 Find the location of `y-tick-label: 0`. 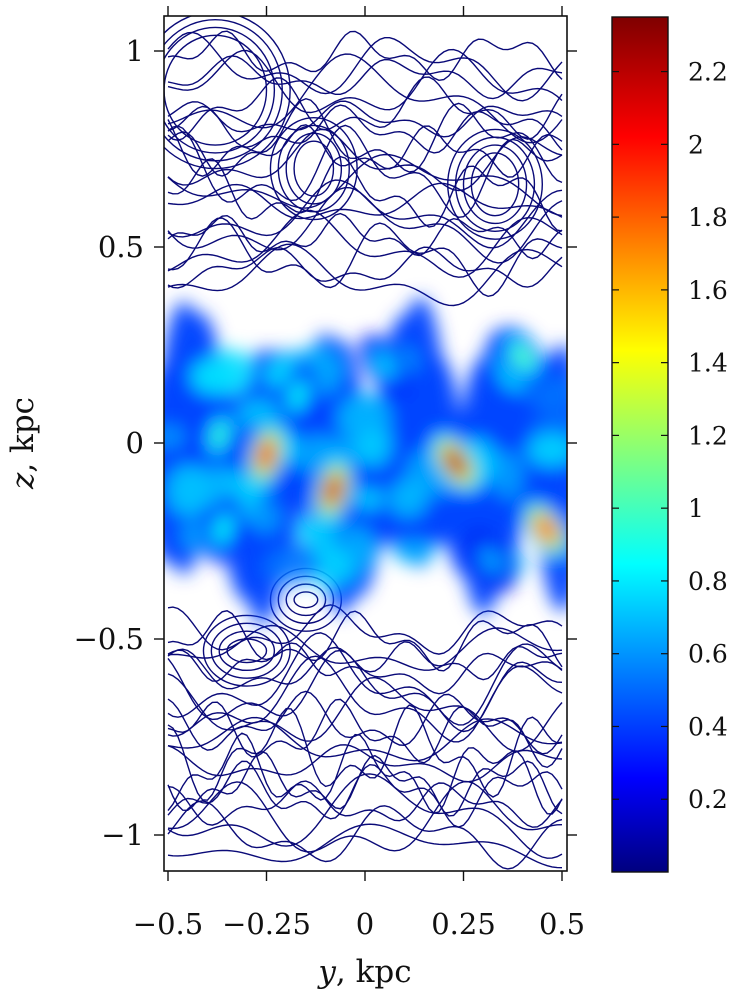

y-tick-label: 0 is located at coordinates (135, 443).